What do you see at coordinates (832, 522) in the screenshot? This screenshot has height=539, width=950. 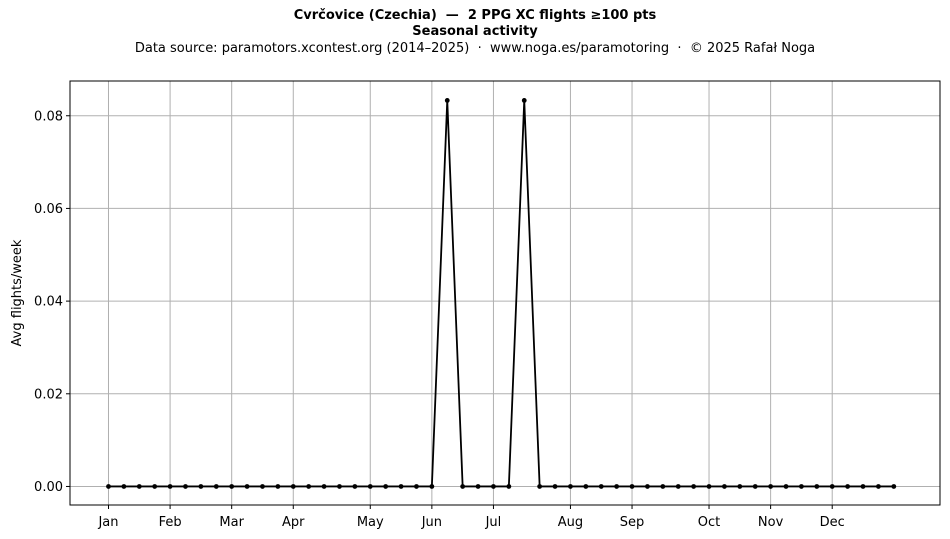 I see `x-tick-label: Dec` at bounding box center [832, 522].